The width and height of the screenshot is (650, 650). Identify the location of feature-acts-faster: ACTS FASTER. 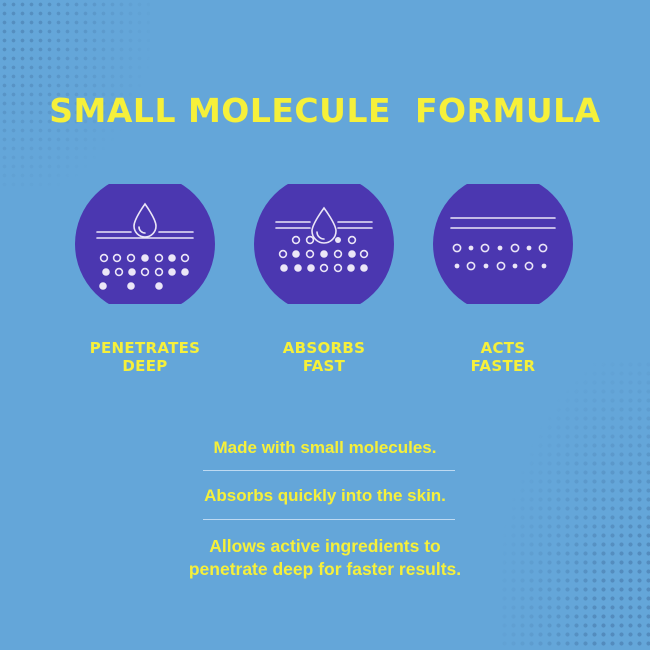
(503, 279).